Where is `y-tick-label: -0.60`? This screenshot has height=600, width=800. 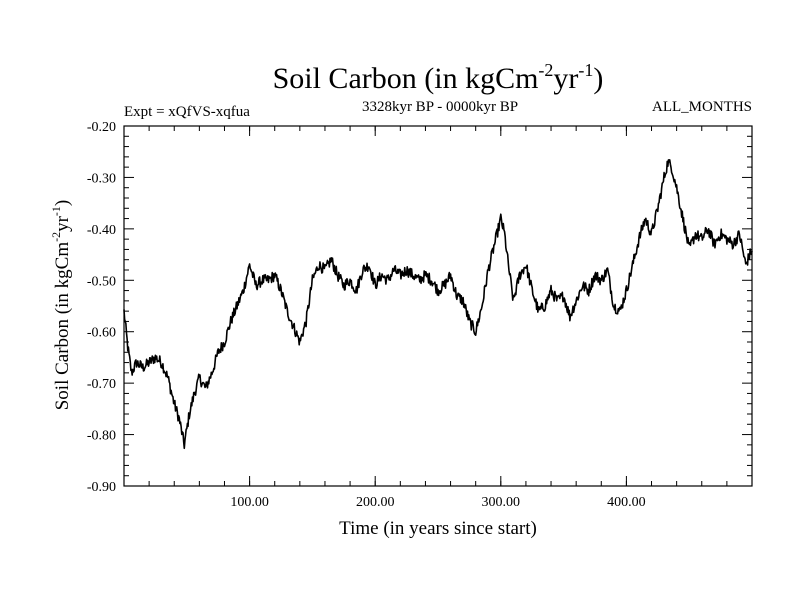
y-tick-label: -0.60 is located at coordinates (101, 333).